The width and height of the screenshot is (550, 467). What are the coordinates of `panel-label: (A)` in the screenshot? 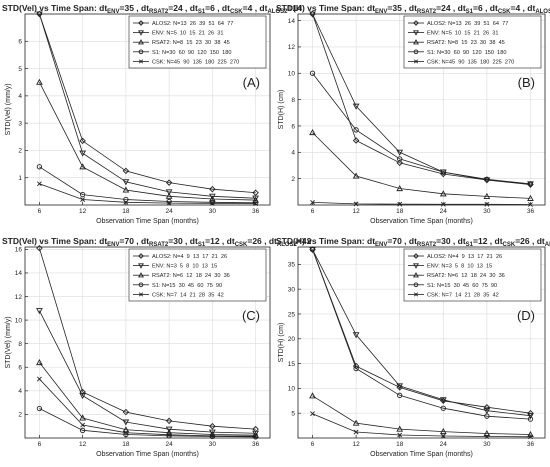 It's located at (251, 82).